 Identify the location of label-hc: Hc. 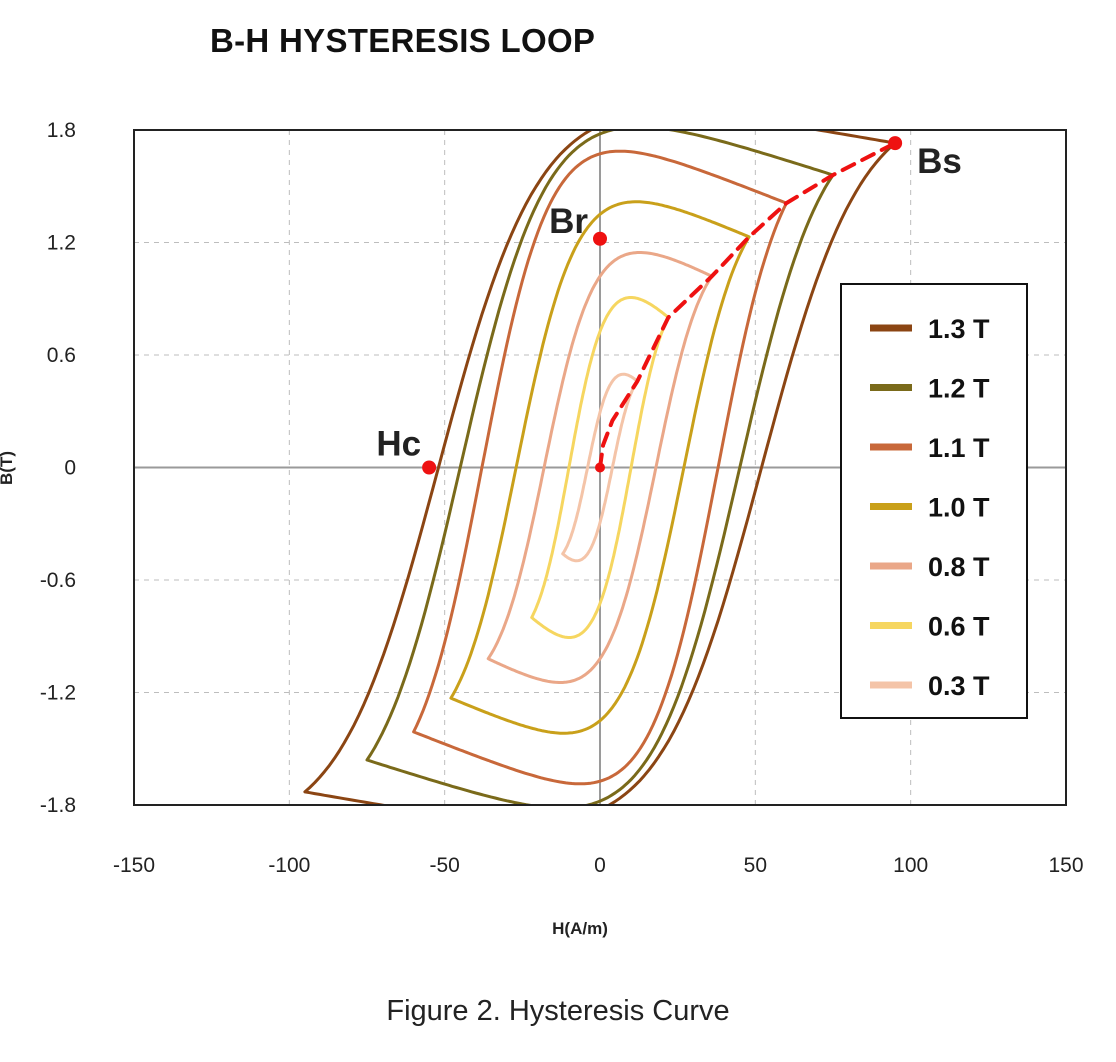
(398, 444).